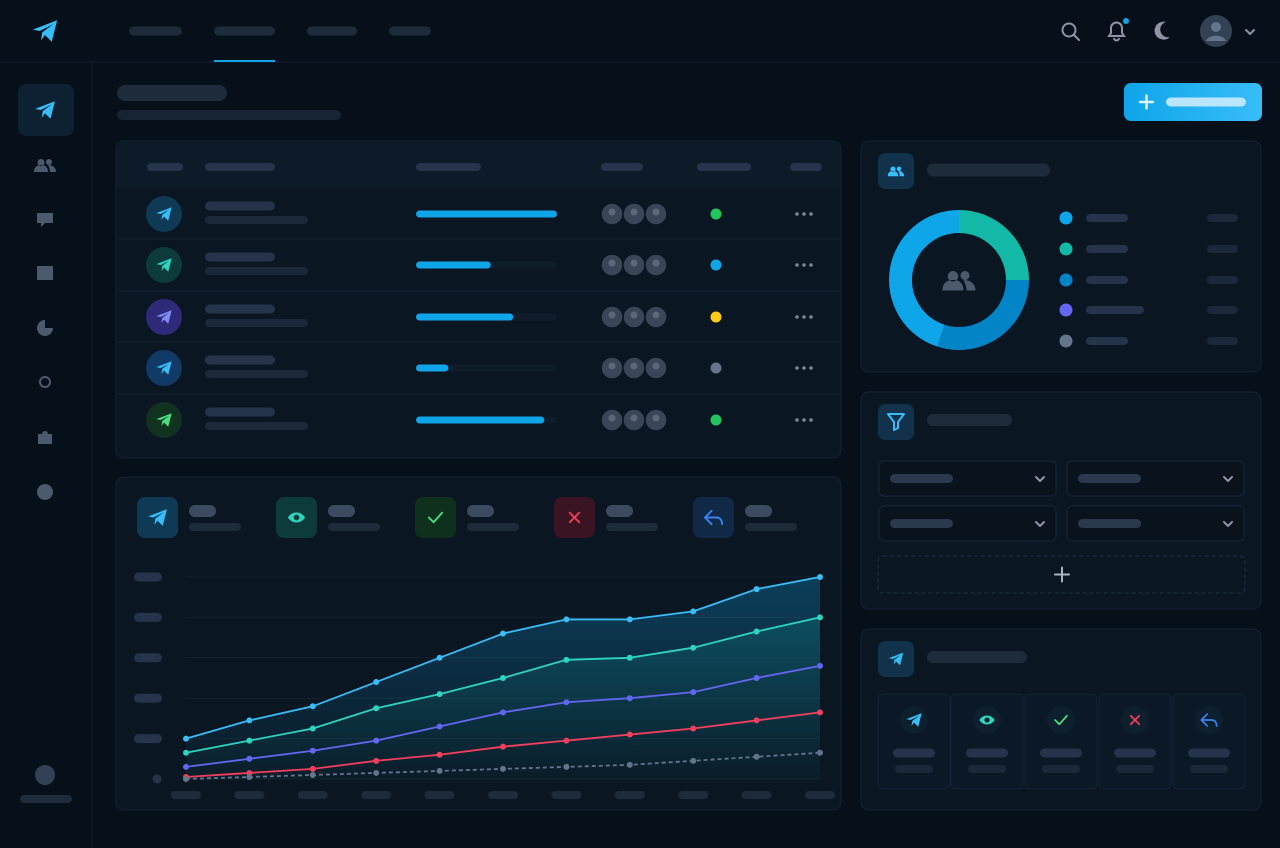 The image size is (1280, 848). Describe the element at coordinates (1061, 574) in the screenshot. I see `add-filter` at that location.